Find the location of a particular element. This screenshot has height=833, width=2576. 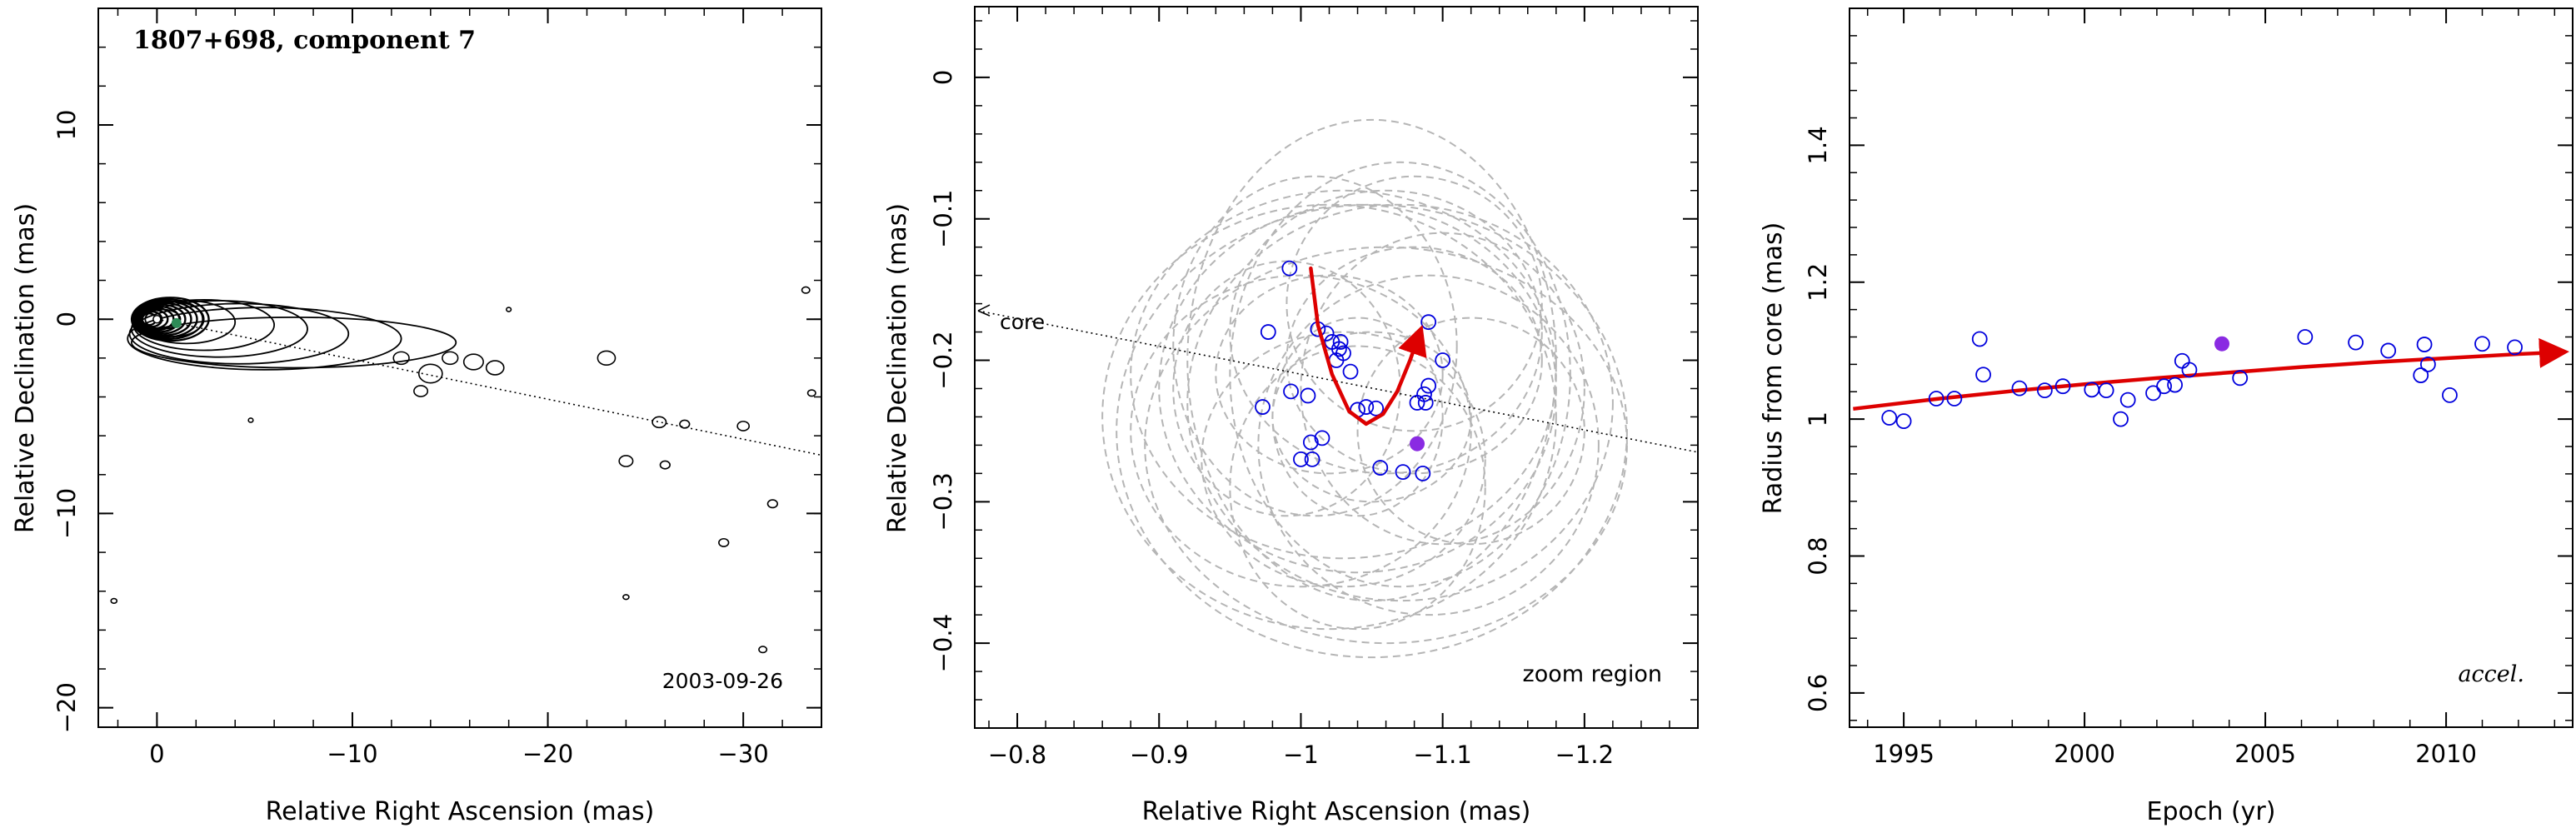

x-tick-label: −1.1 is located at coordinates (1442, 755).